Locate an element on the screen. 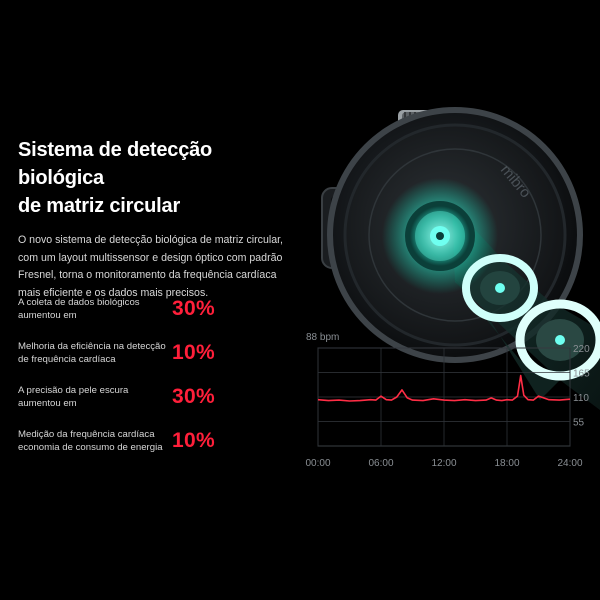  sensor-ring-main is located at coordinates (440, 236).